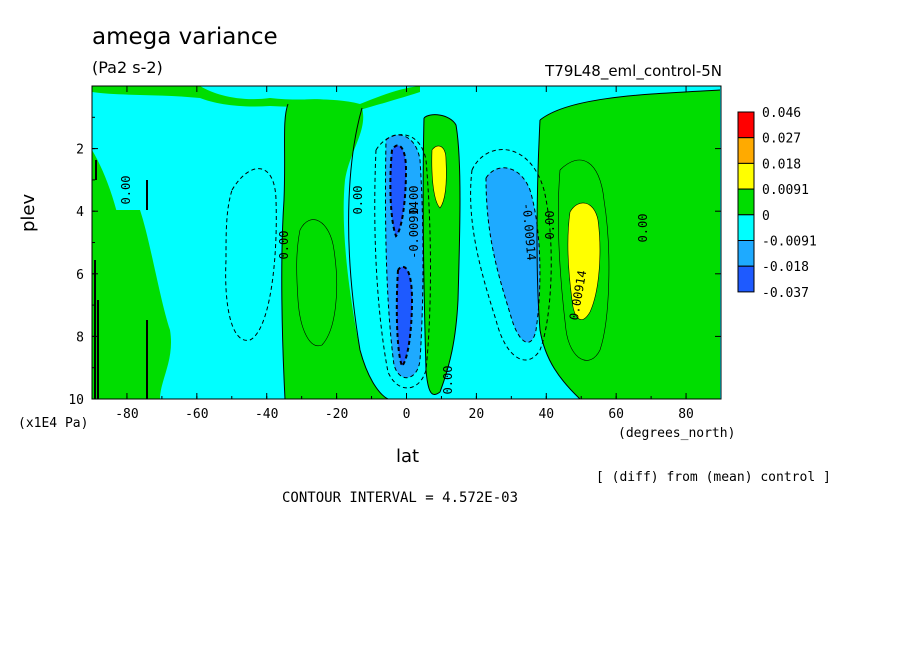 The height and width of the screenshot is (654, 904). I want to click on colorbar-label: 0, so click(766, 216).